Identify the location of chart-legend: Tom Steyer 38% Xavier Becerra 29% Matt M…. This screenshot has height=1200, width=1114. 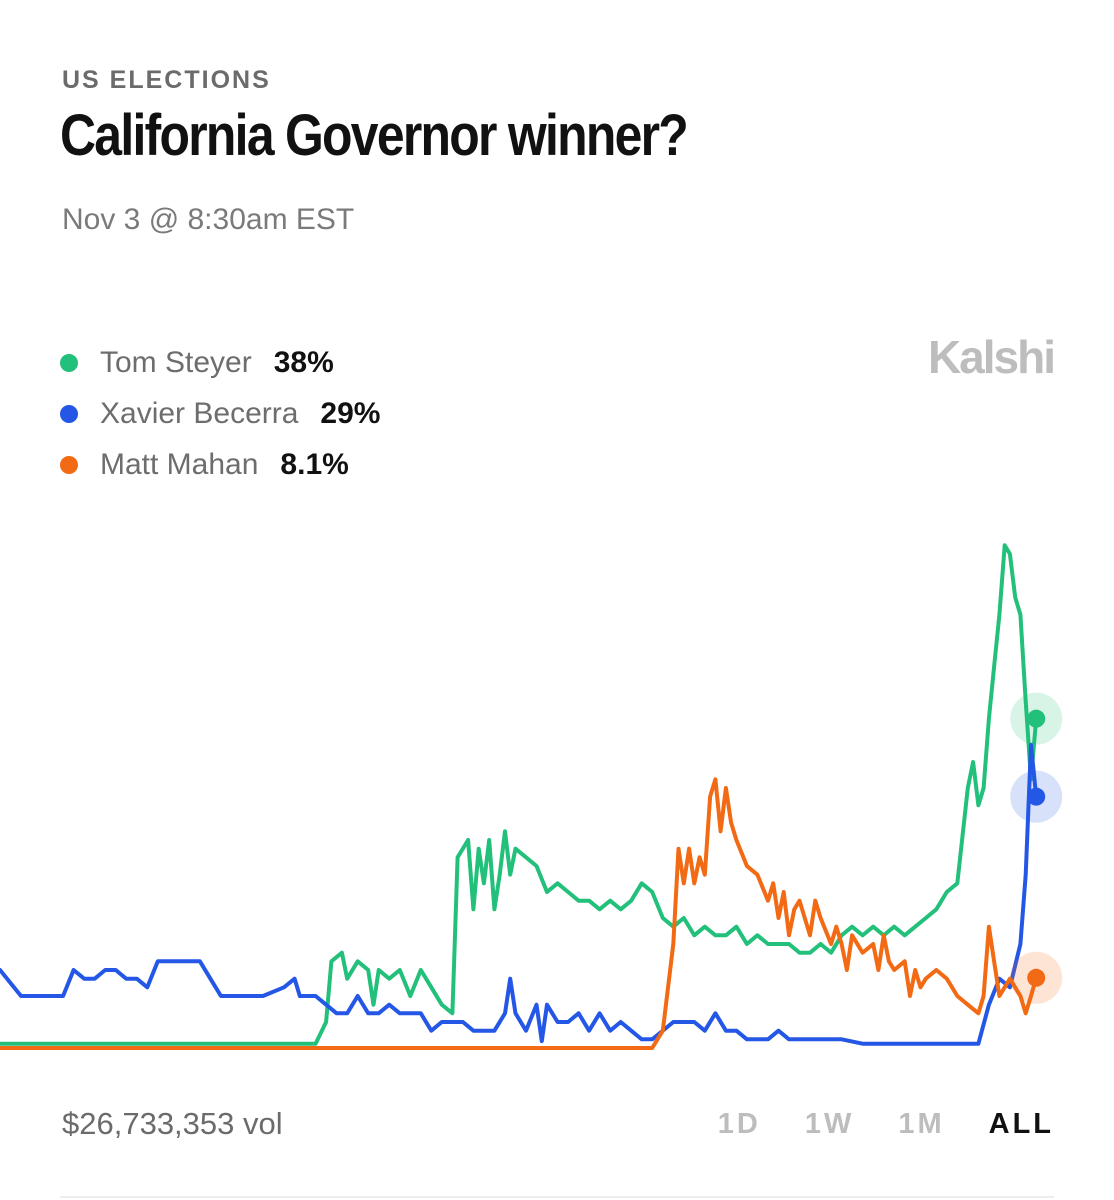
(220, 413).